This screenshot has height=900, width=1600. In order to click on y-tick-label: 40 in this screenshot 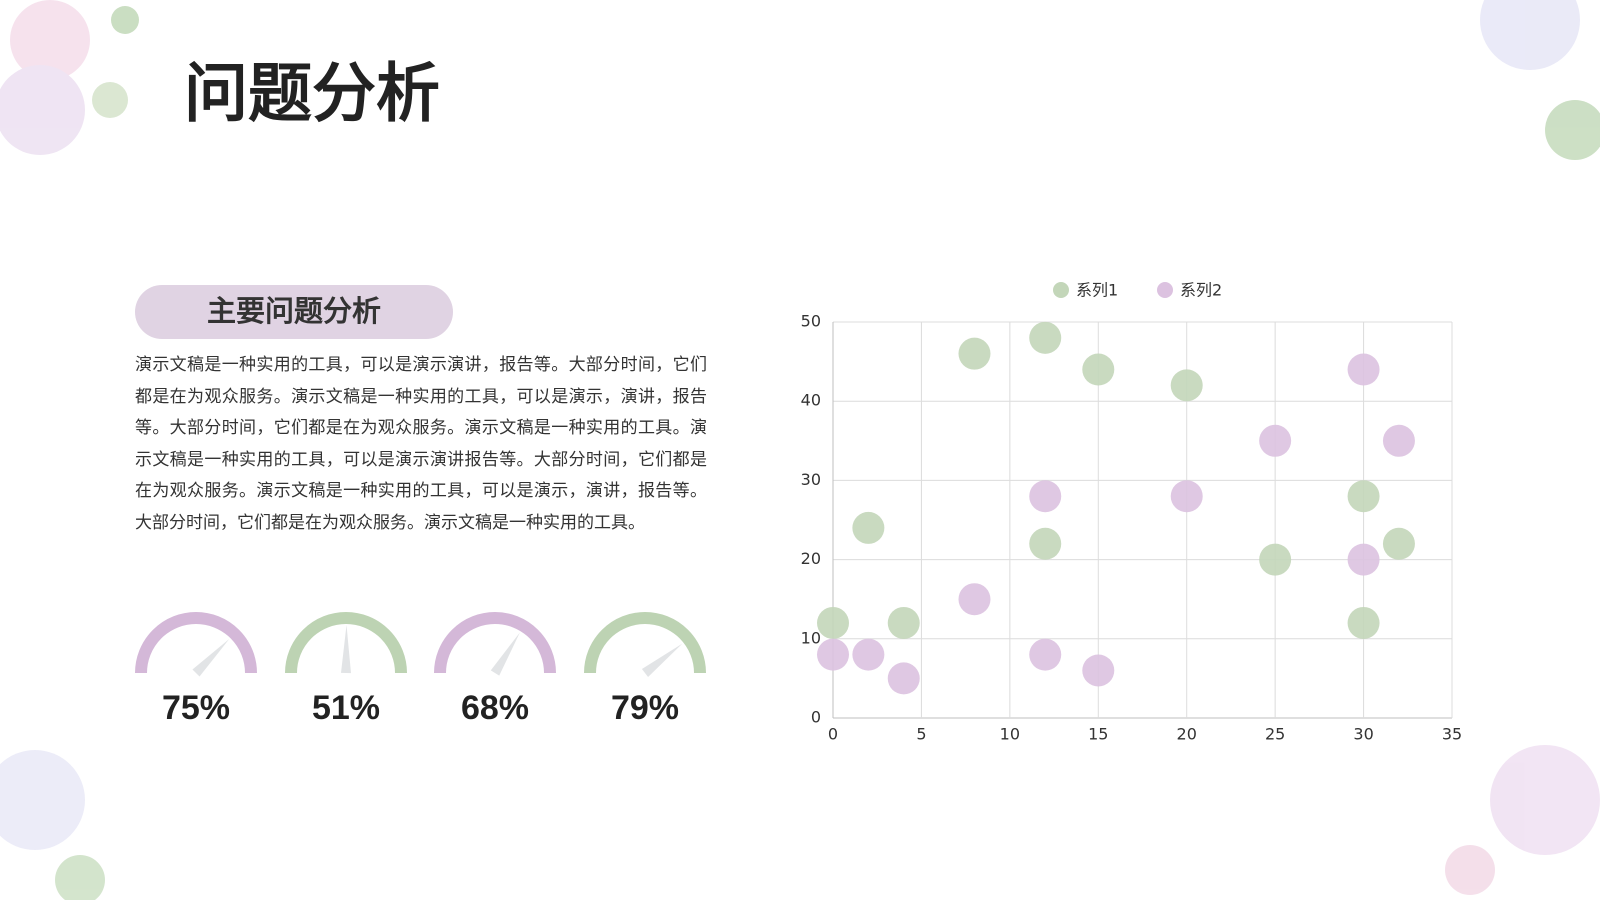, I will do `click(811, 400)`.